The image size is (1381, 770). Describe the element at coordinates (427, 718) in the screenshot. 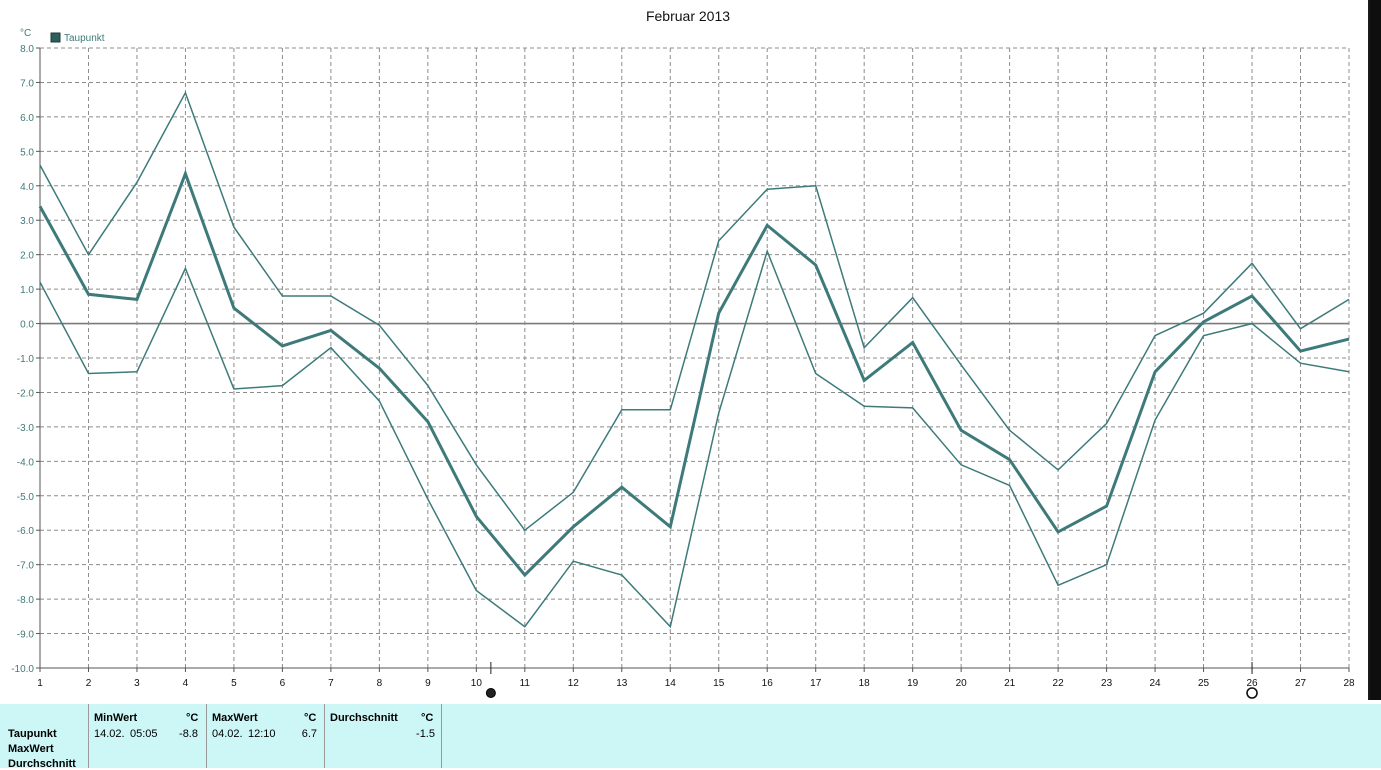

I see `avg-unit: °C` at that location.